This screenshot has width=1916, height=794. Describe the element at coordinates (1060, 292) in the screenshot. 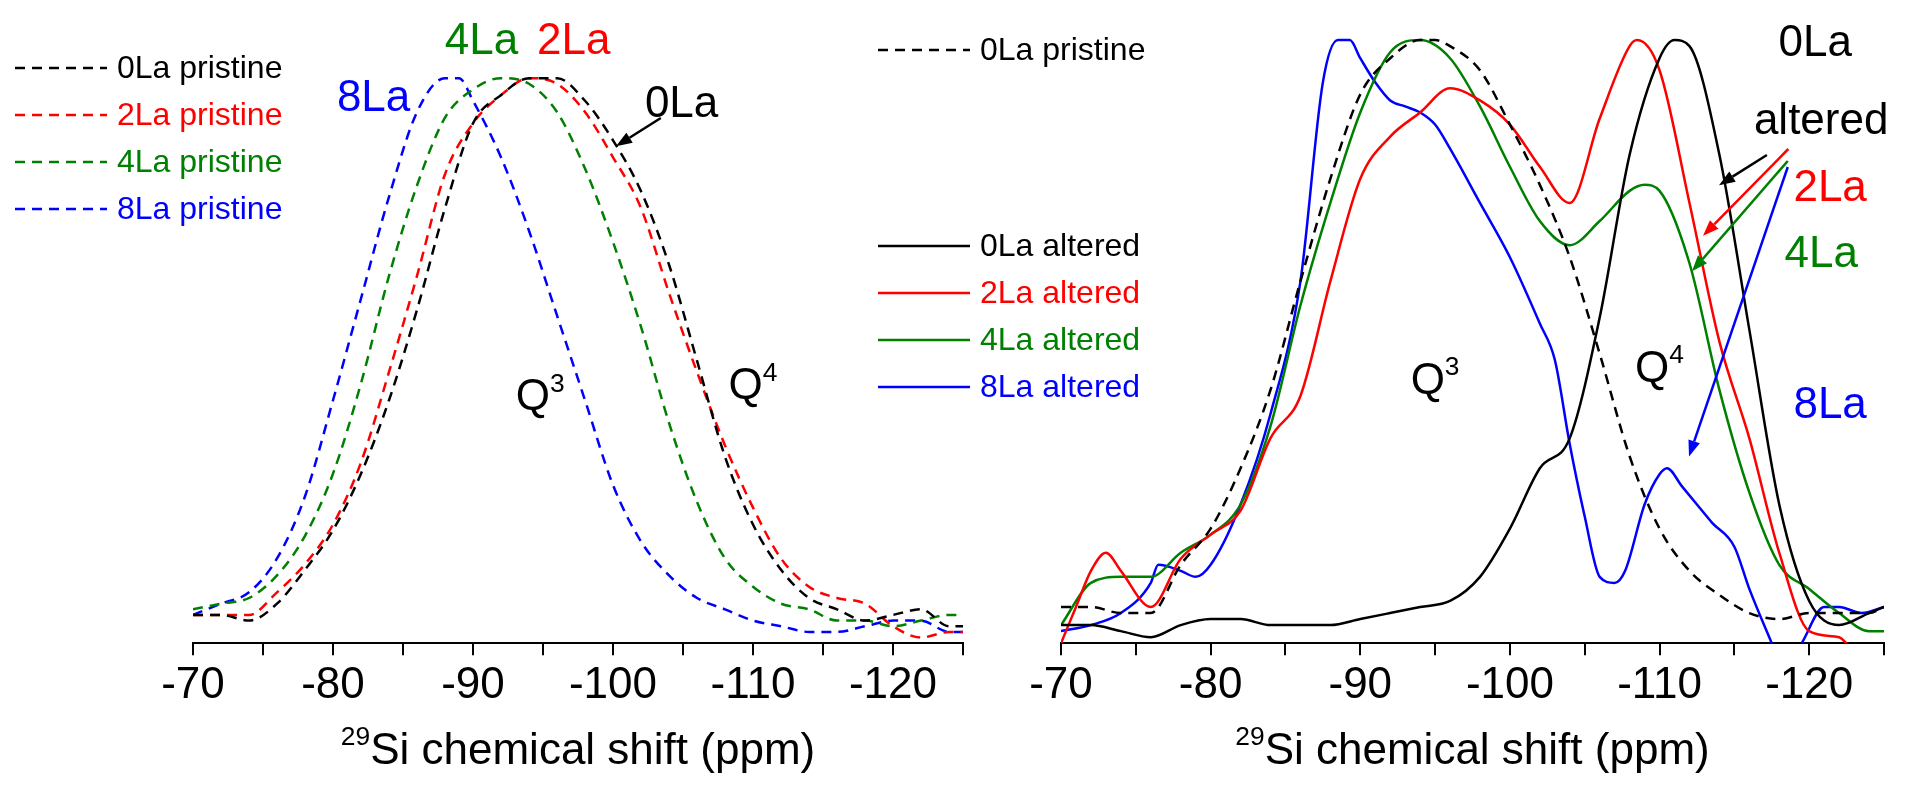

I see `legend-label: 2La altered` at that location.